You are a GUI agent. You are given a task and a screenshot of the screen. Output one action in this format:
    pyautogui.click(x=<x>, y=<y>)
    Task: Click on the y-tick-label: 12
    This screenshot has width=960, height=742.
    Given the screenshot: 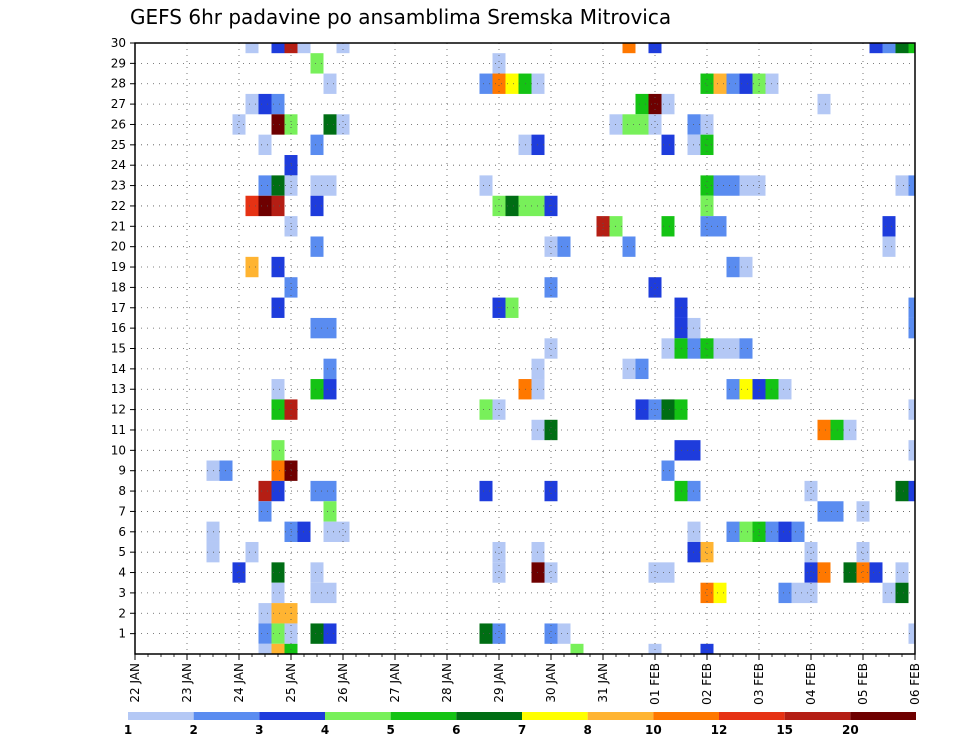 What is the action you would take?
    pyautogui.click(x=118, y=410)
    